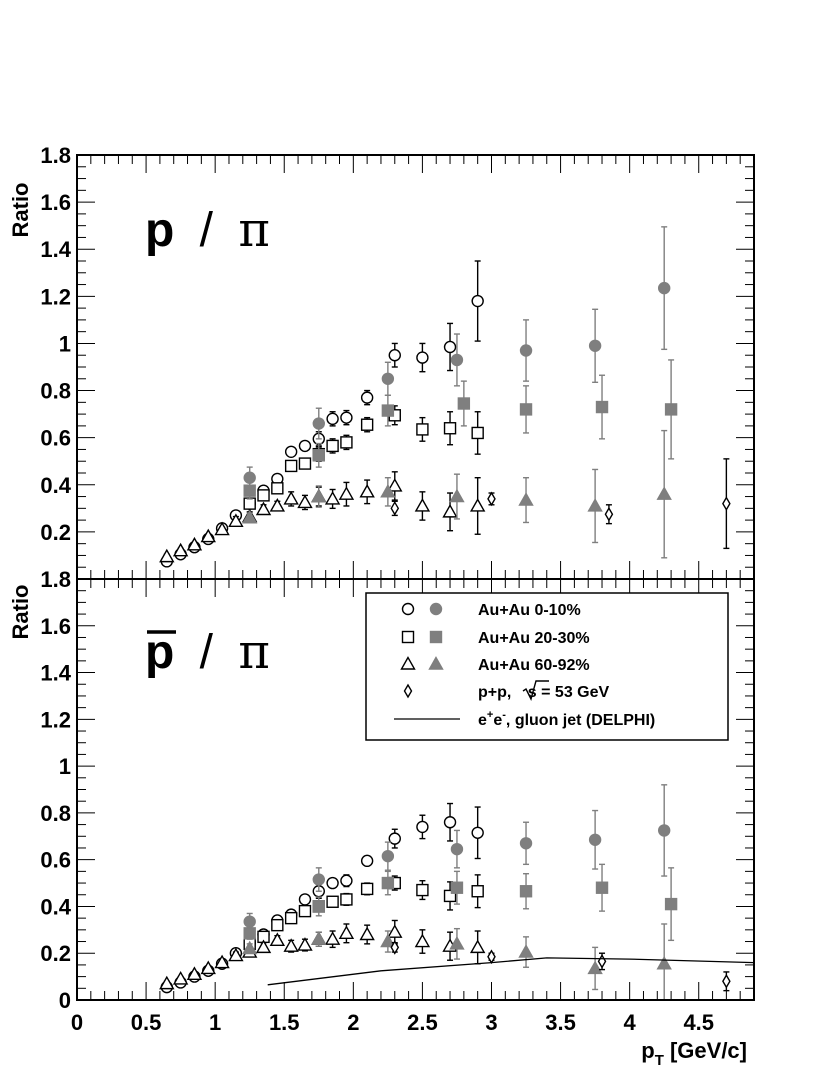  Describe the element at coordinates (55, 249) in the screenshot. I see `y-tick-label: 1.4` at that location.